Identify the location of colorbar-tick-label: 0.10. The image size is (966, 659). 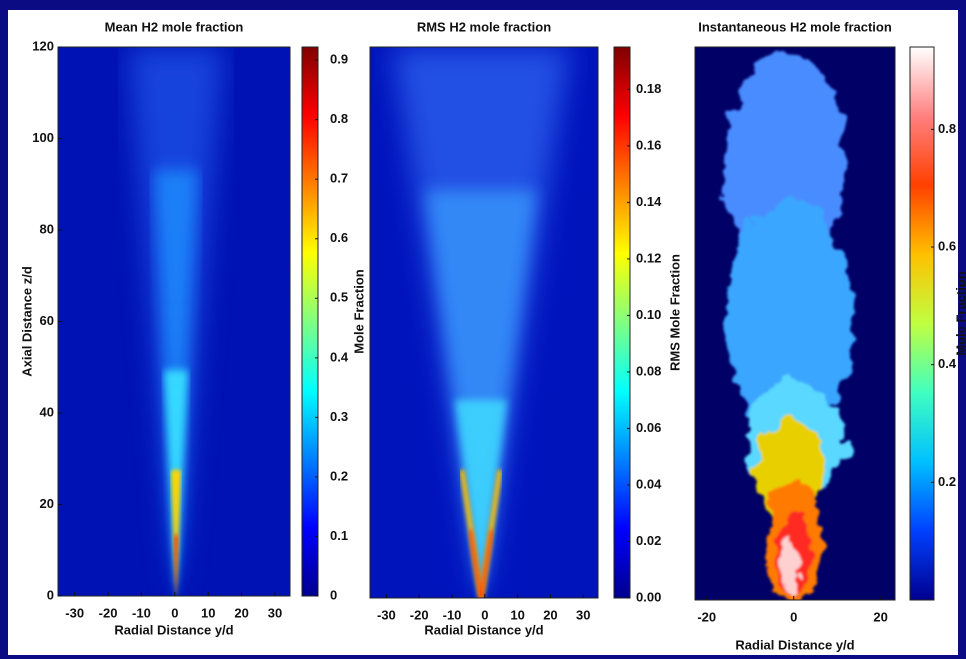
(648, 314).